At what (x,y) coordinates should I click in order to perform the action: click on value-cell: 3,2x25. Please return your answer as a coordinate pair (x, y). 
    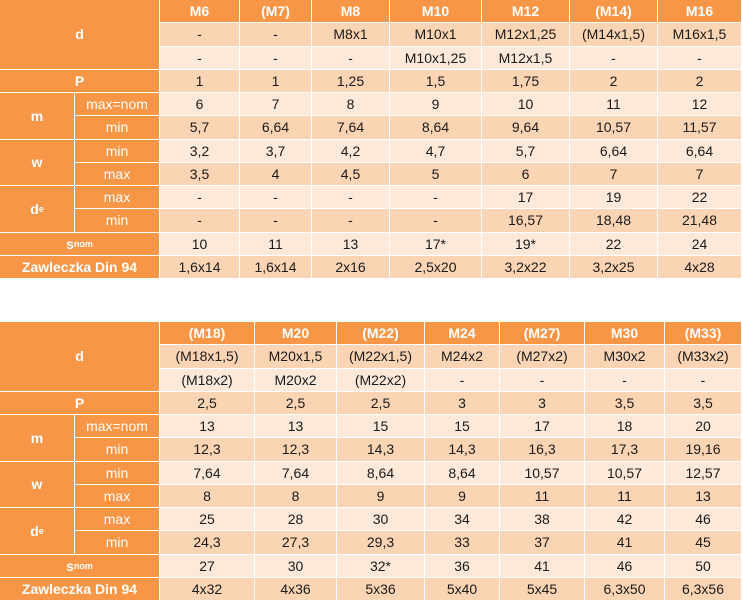
    Looking at the image, I should click on (614, 267).